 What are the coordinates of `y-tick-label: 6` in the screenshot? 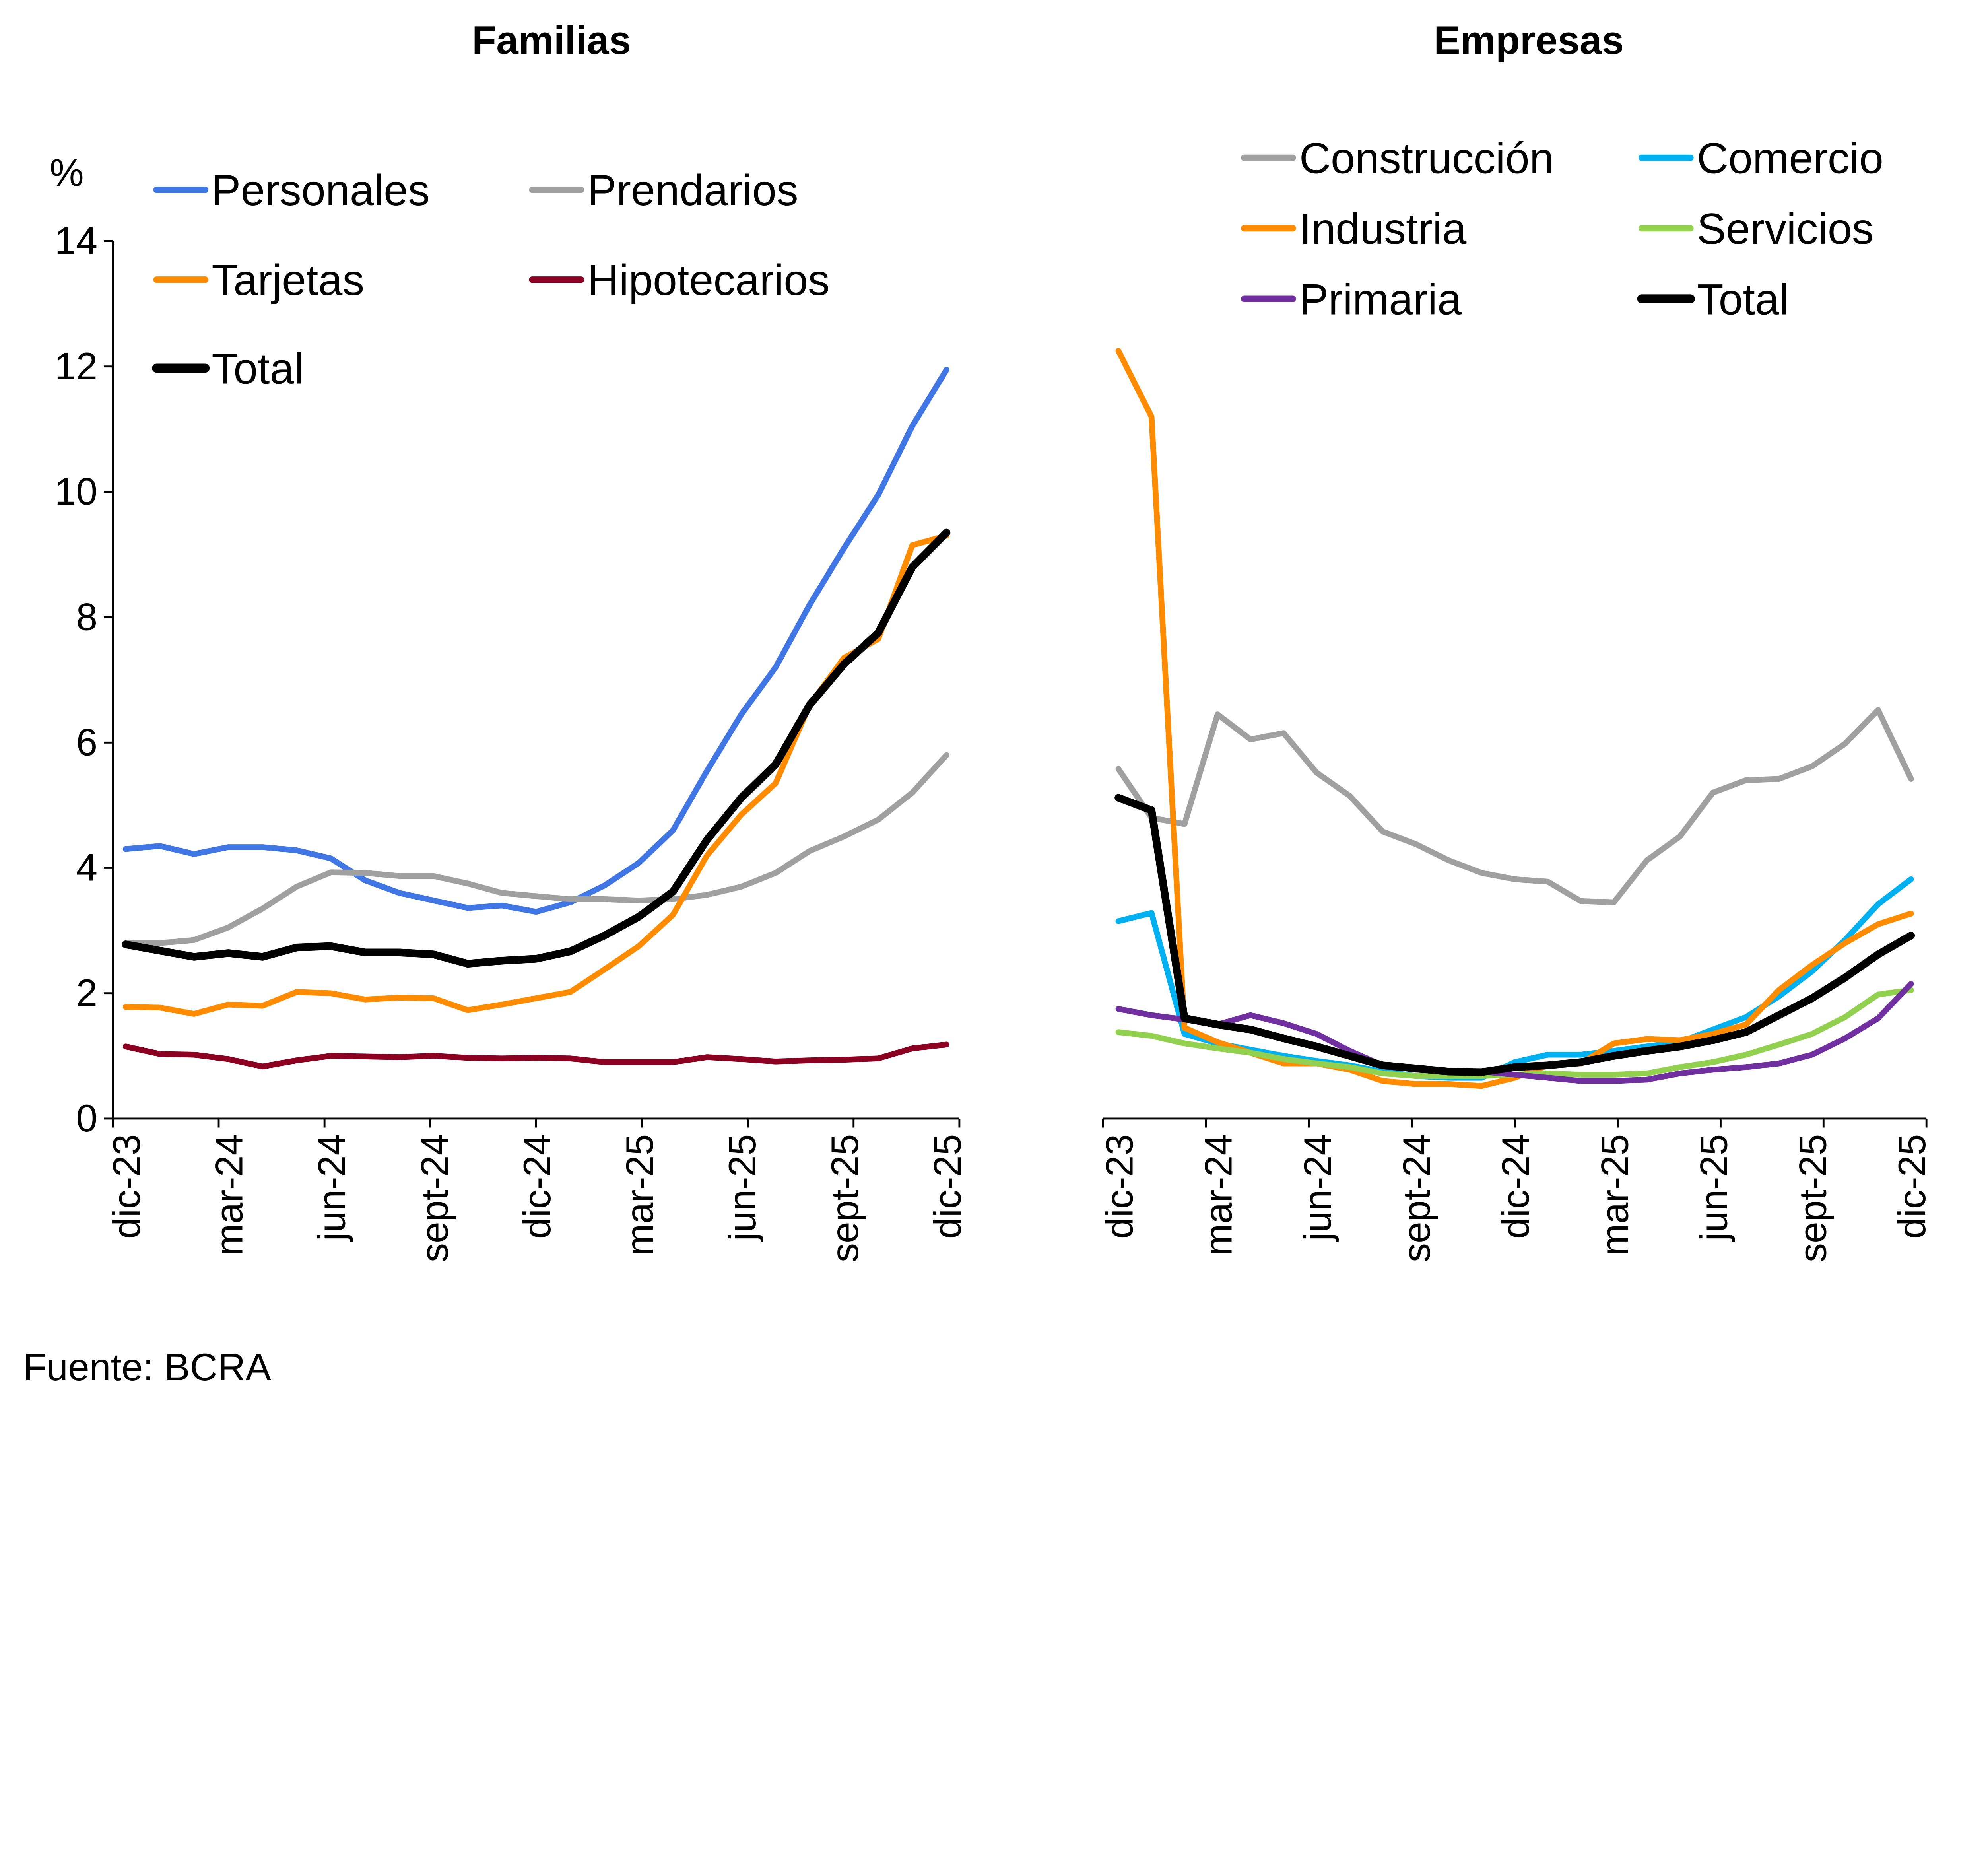 It's located at (86, 743).